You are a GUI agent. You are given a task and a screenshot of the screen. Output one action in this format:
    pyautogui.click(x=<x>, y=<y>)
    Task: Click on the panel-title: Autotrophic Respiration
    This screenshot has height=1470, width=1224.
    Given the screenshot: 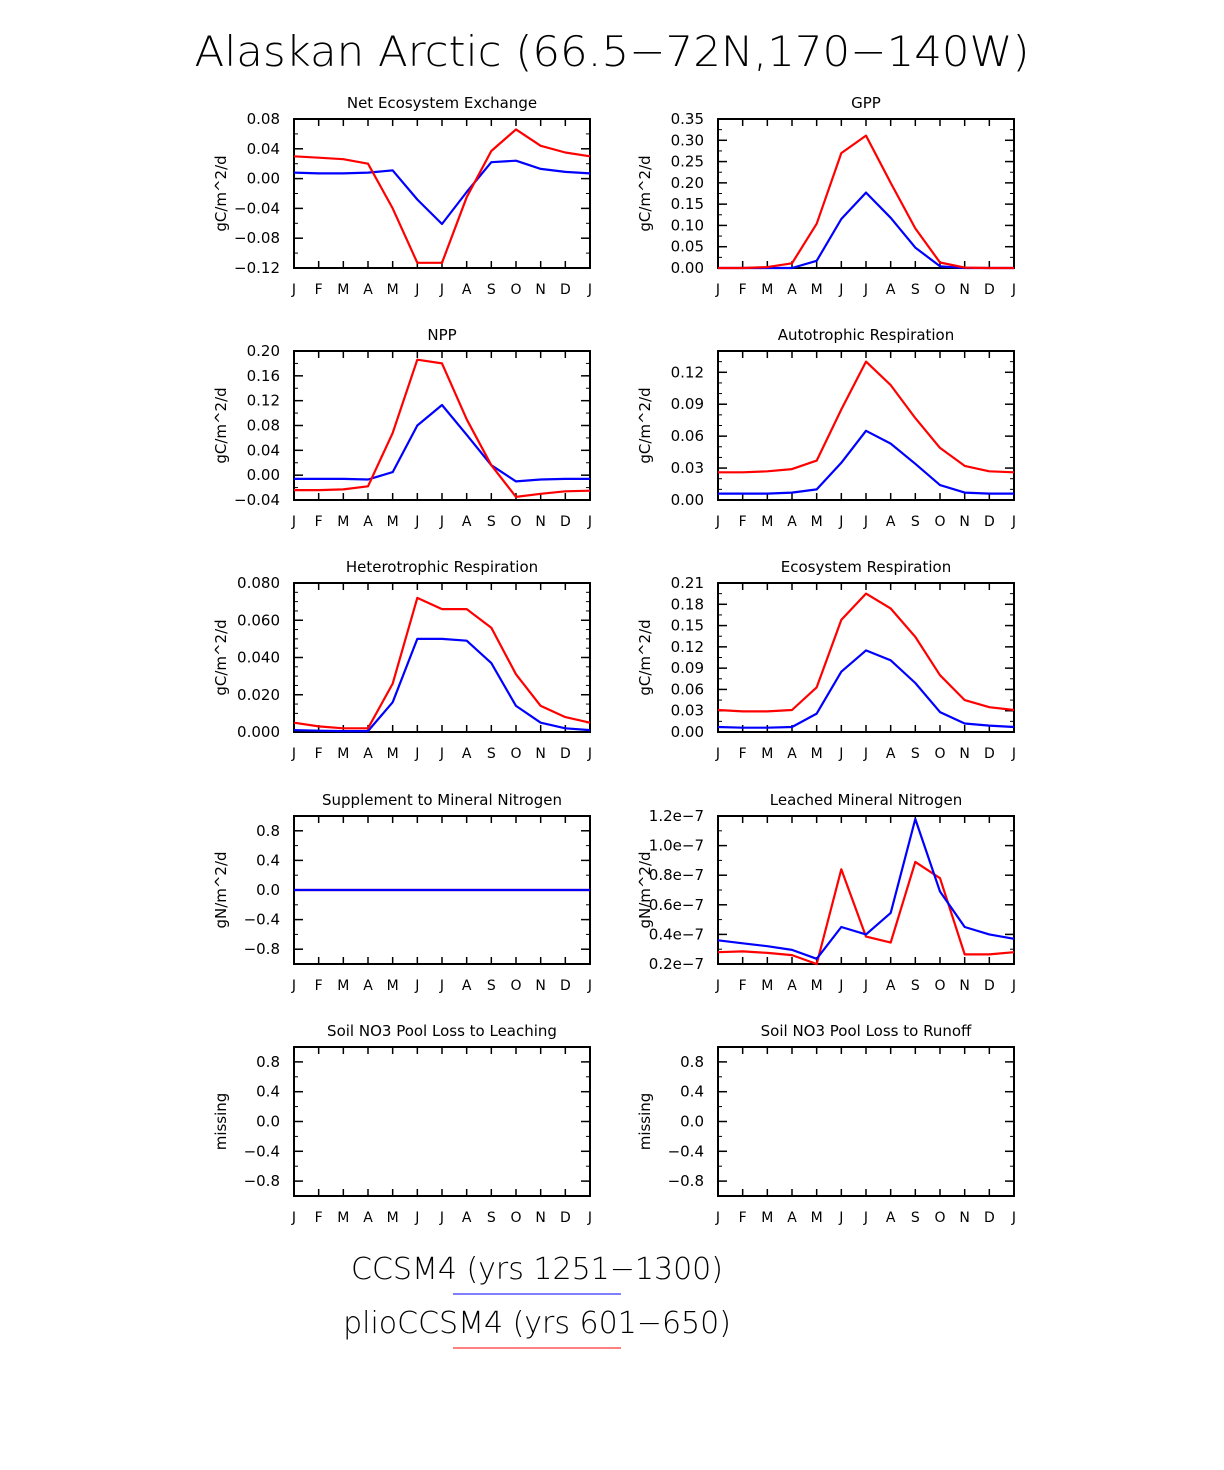 What is the action you would take?
    pyautogui.click(x=866, y=335)
    